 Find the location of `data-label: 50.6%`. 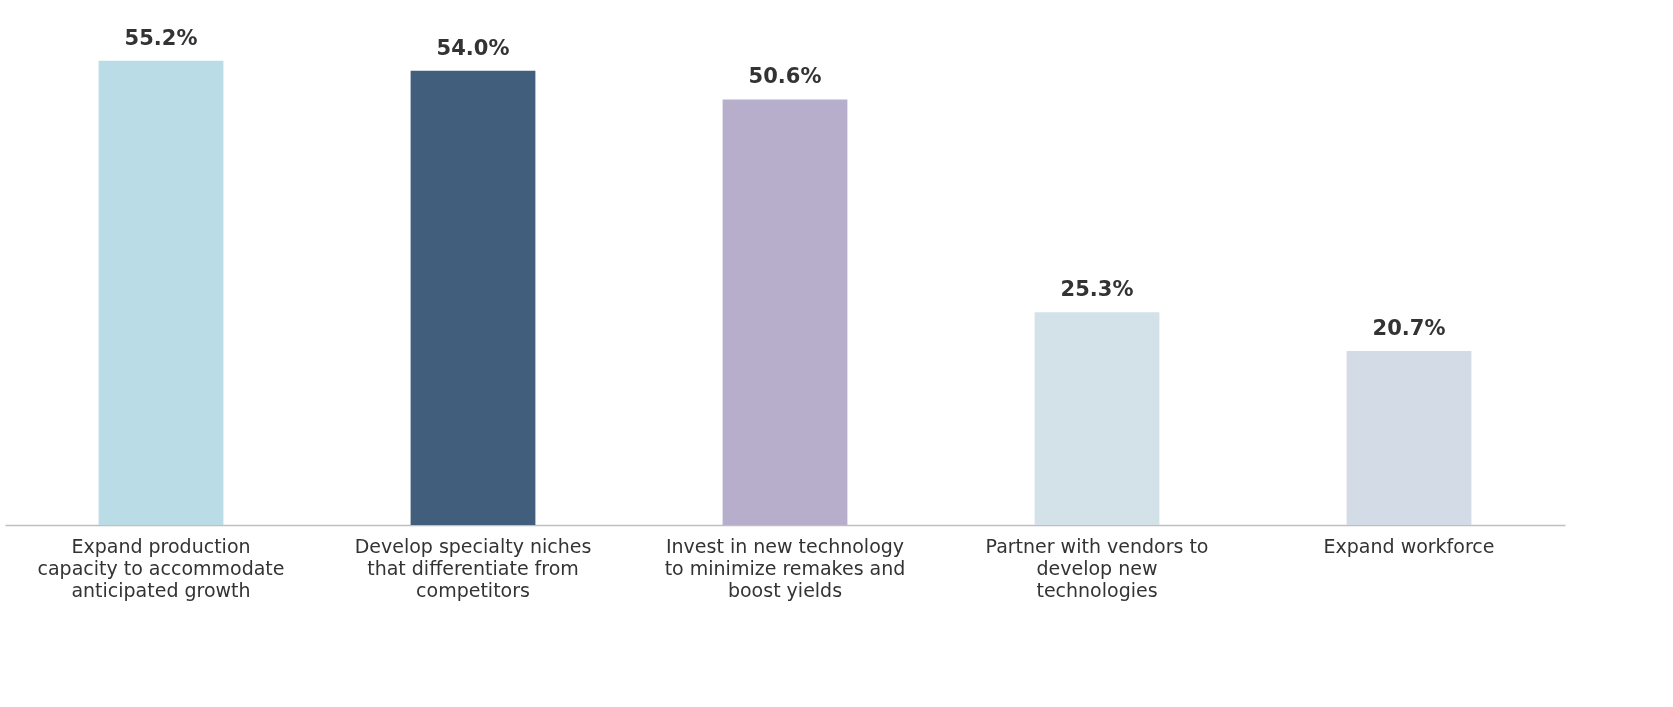

data-label: 50.6% is located at coordinates (785, 76).